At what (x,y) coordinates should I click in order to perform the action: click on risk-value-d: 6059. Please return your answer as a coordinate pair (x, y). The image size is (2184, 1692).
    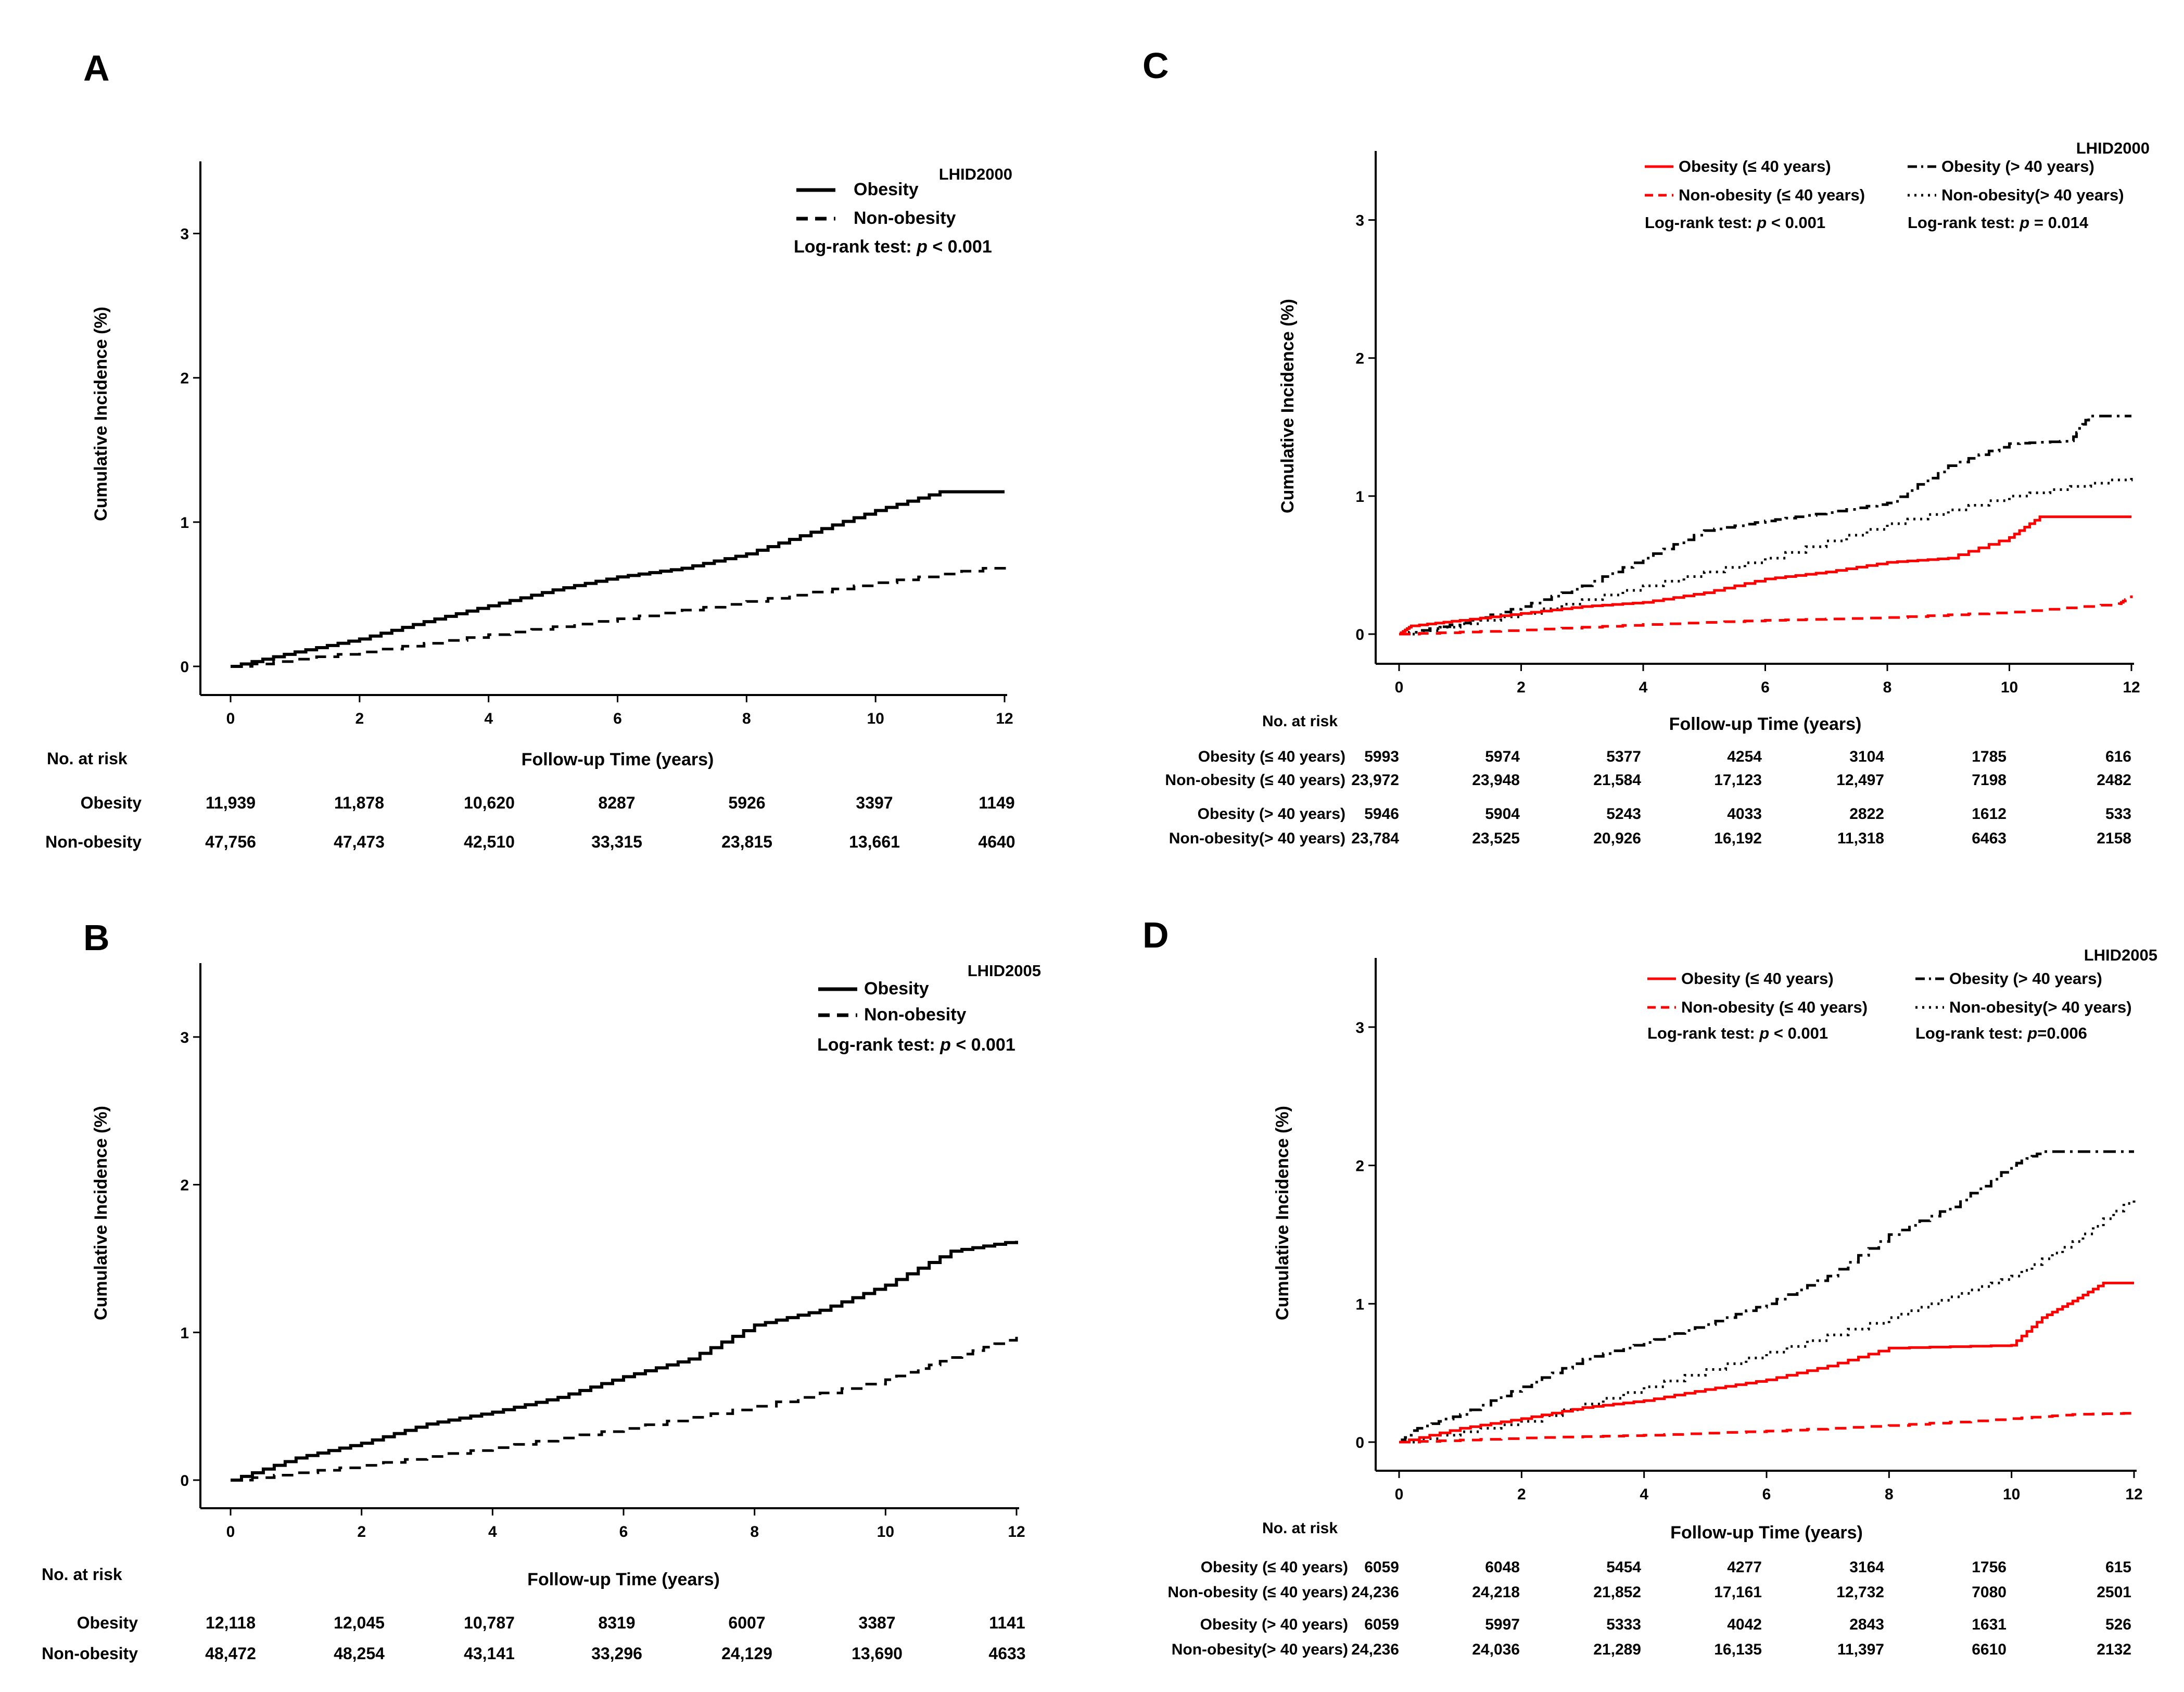
    Looking at the image, I should click on (1382, 1567).